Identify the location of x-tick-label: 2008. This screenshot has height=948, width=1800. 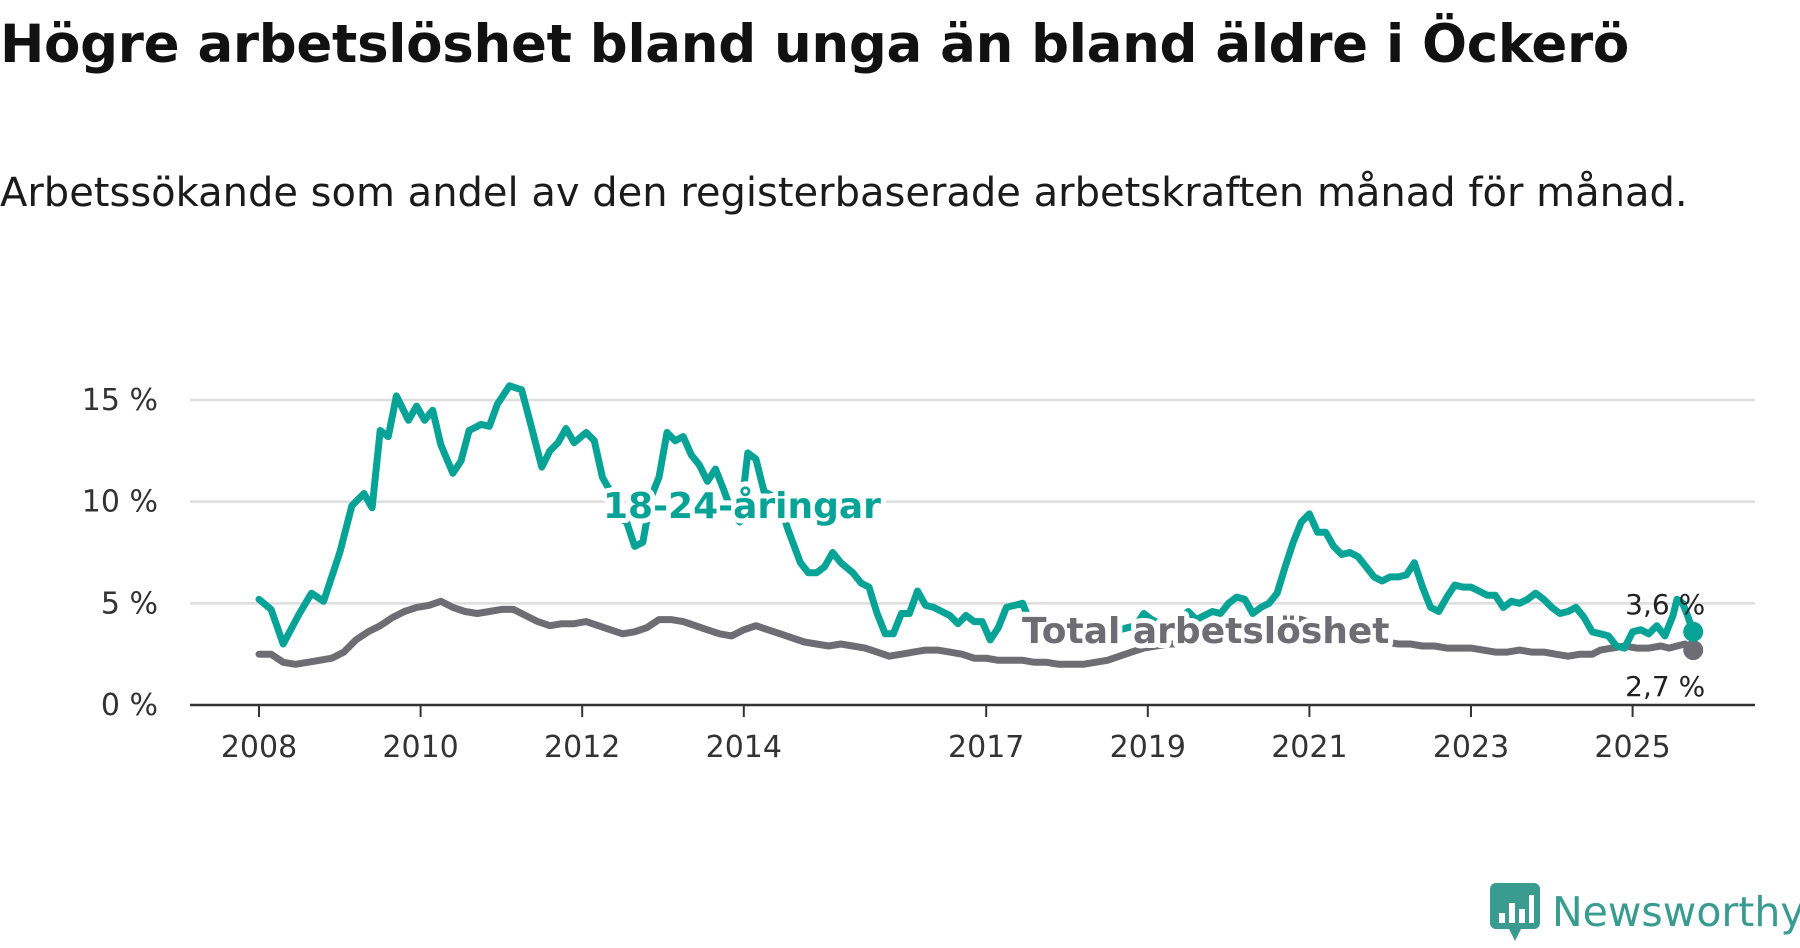
(259, 747).